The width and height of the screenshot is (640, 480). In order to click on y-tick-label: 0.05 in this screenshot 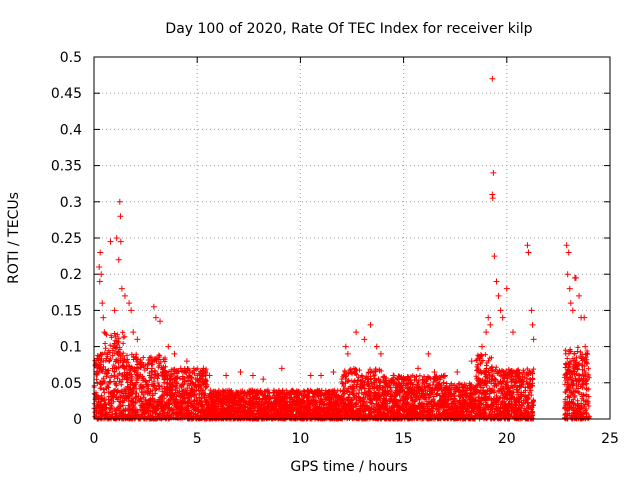, I will do `click(66, 384)`.